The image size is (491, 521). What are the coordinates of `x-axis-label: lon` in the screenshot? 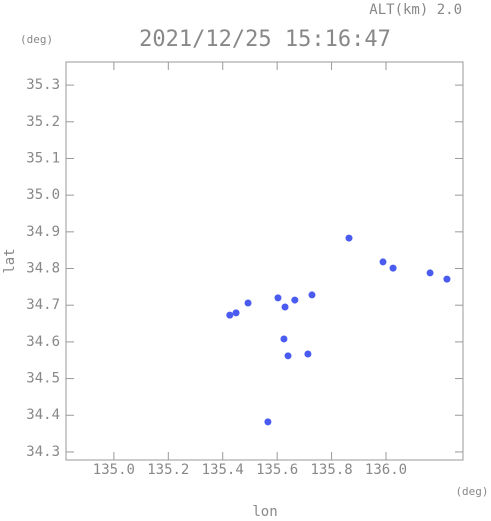 It's located at (264, 512).